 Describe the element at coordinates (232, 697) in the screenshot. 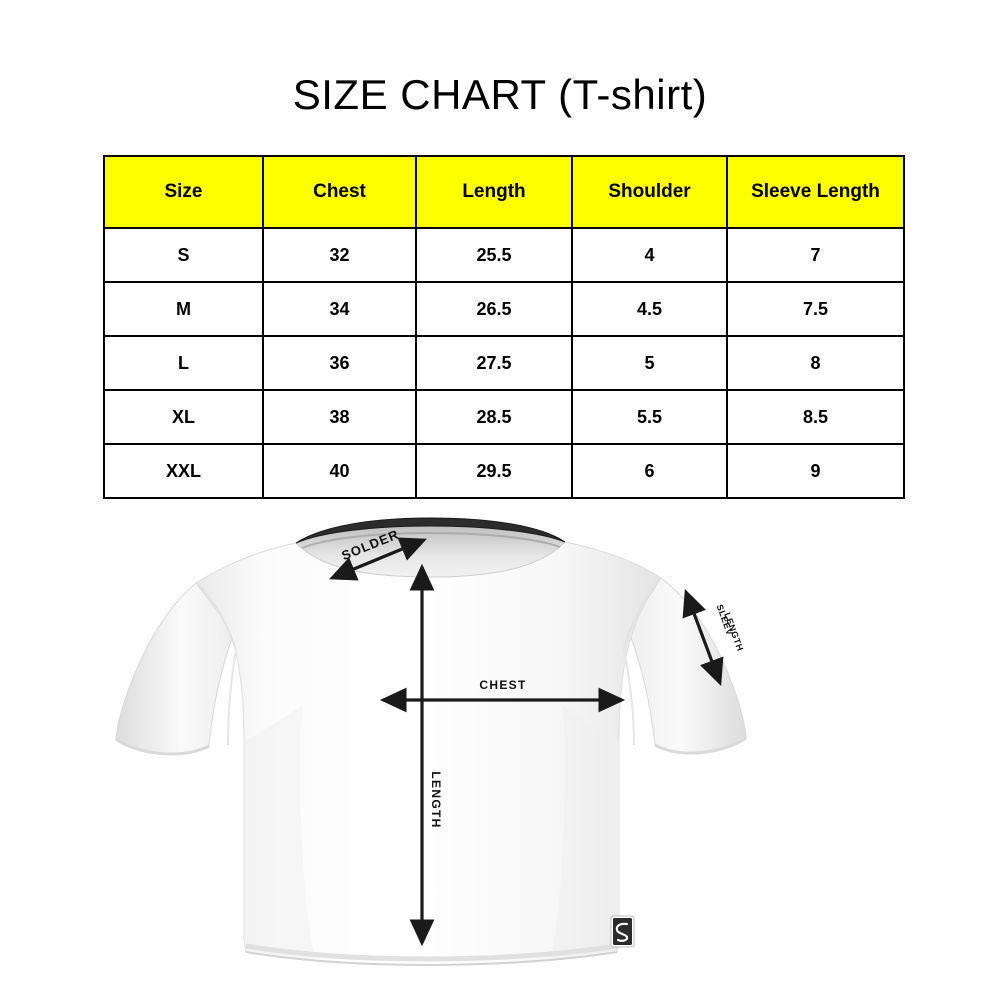

I see `left-armhole-seam` at that location.